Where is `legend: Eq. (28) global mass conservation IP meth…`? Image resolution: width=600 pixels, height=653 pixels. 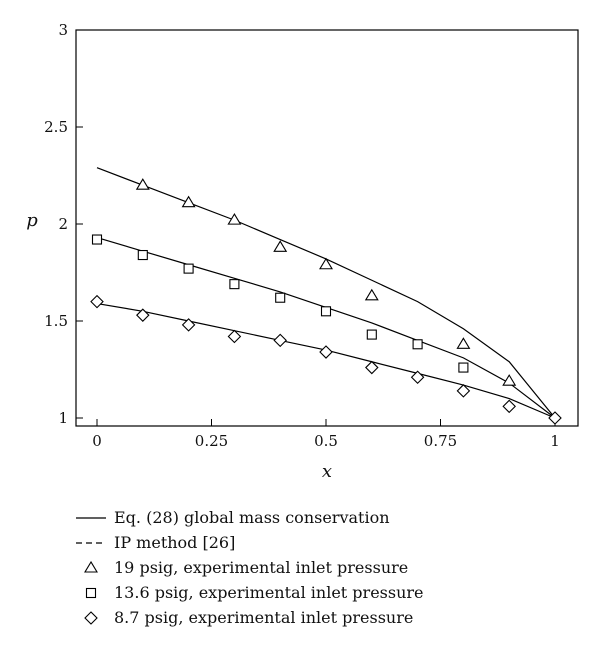
legend: Eq. (28) global mass conservation IP meth… is located at coordinates (250, 567).